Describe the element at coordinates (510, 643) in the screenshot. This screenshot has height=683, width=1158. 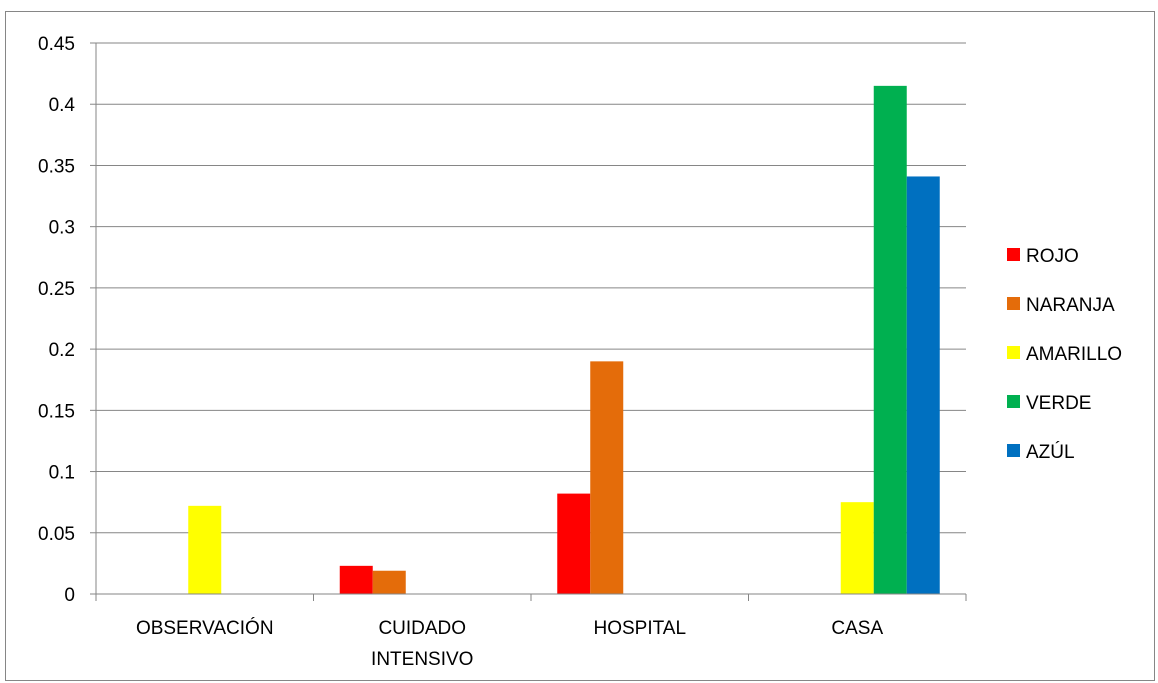
I see `x-axis-categories: OBSERVACIÓN CUIDADO INTENSIVO HOSPITAL CASA` at that location.